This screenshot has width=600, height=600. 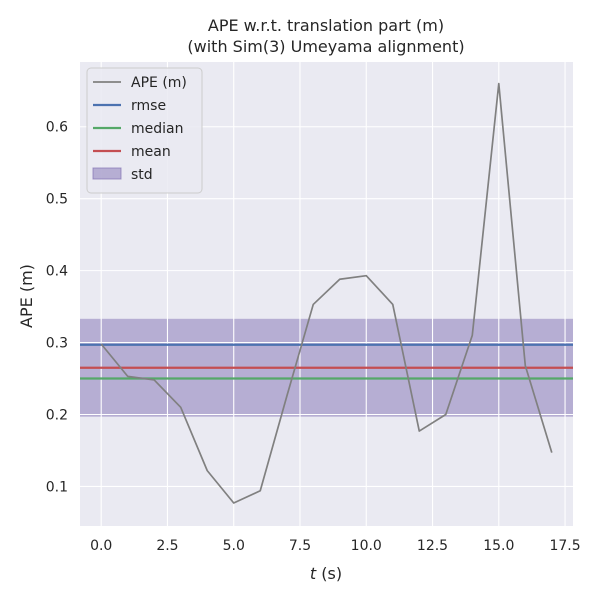 What do you see at coordinates (326, 25) in the screenshot?
I see `chart-title: APE w.r.t. translation part (m)` at bounding box center [326, 25].